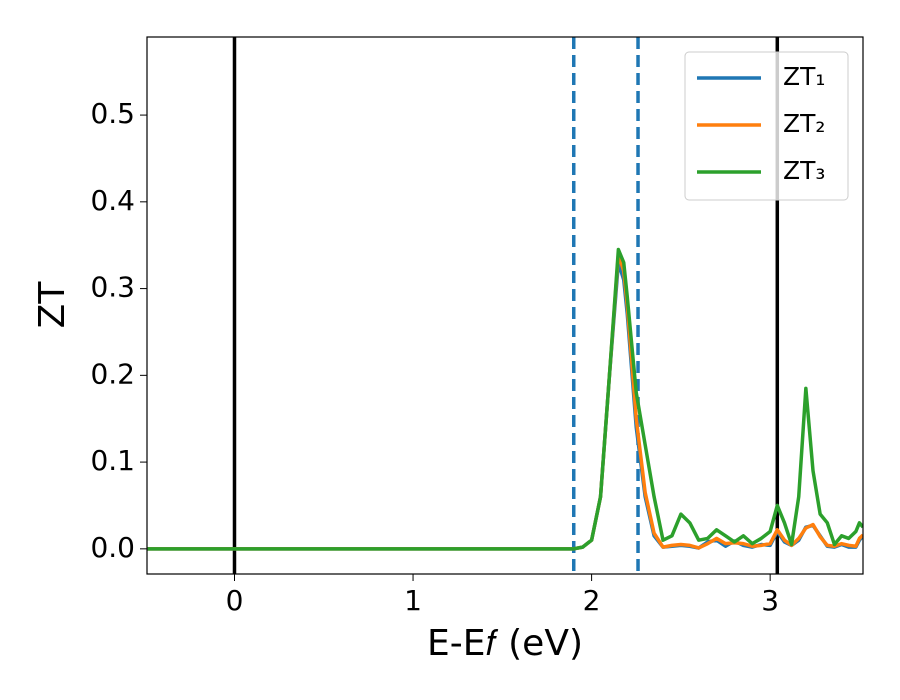  What do you see at coordinates (112, 460) in the screenshot?
I see `y-tick-label: 0.1` at bounding box center [112, 460].